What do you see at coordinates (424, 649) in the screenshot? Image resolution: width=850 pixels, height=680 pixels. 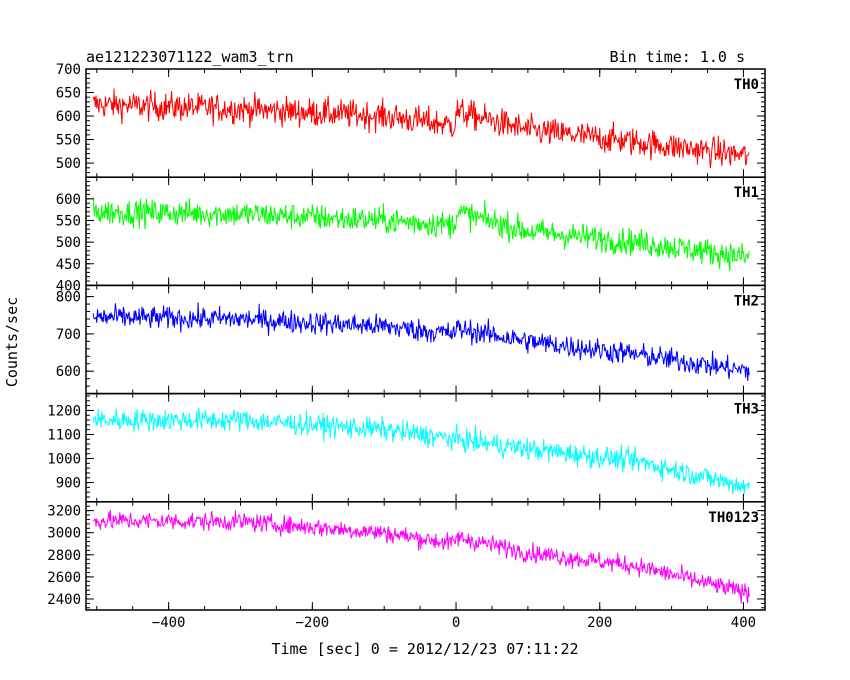 I see `x-axis-label: Time [sec] 0 = 2012/12/23 07:11:22` at bounding box center [424, 649].